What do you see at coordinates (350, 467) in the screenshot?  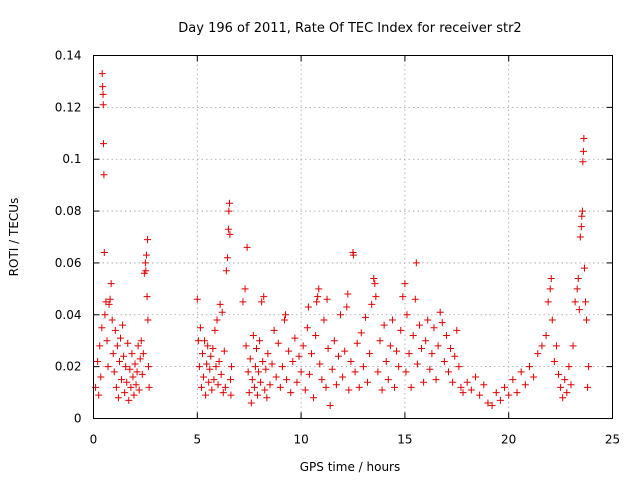 I see `x-axis-label: GPS time / hours` at bounding box center [350, 467].